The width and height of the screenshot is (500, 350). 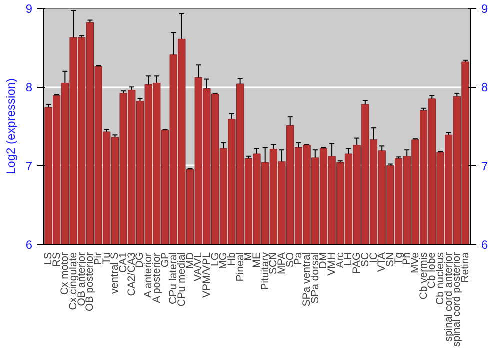 What do you see at coordinates (485, 9) in the screenshot?
I see `y2-tick-label: 9` at bounding box center [485, 9].